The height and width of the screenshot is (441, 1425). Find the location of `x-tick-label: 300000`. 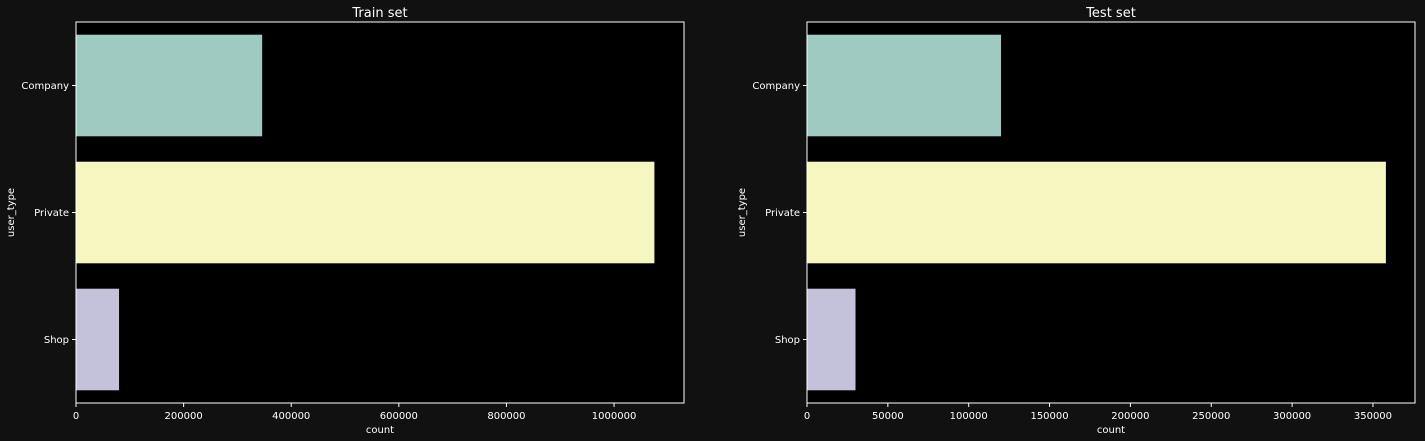

x-tick-label: 300000 is located at coordinates (1292, 416).